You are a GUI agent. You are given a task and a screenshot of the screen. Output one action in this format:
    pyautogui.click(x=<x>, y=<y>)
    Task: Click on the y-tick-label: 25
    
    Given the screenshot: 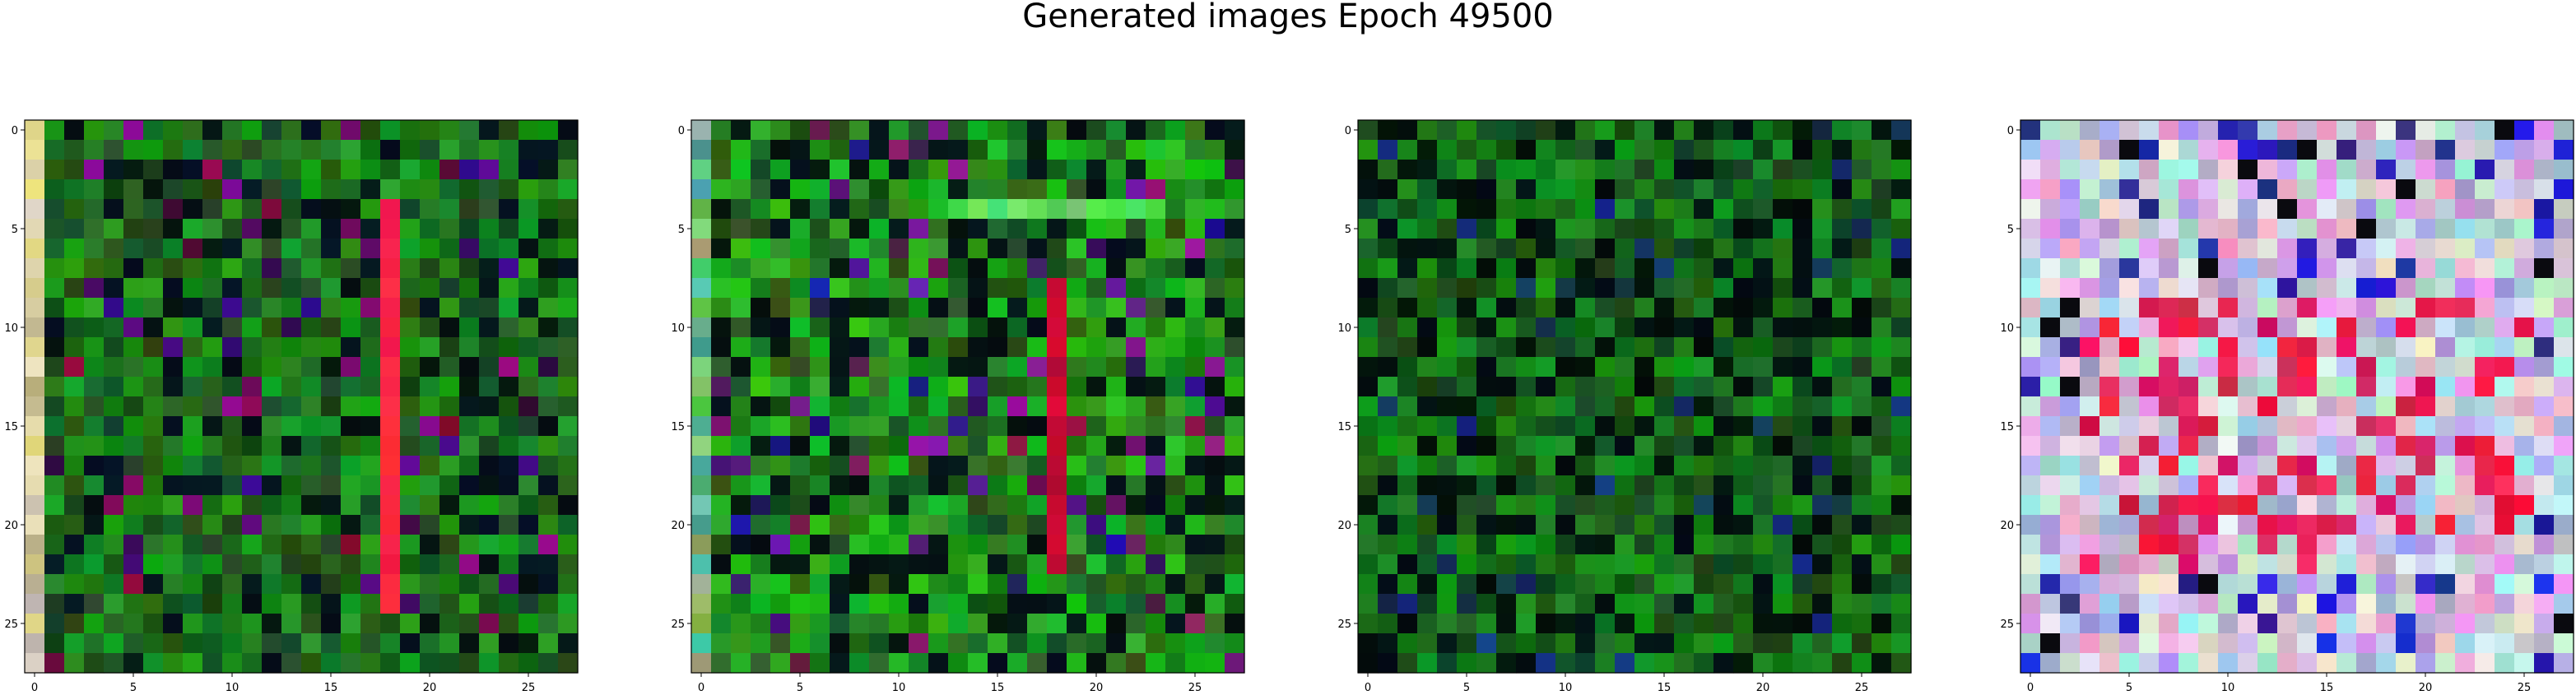 What is the action you would take?
    pyautogui.click(x=2007, y=625)
    